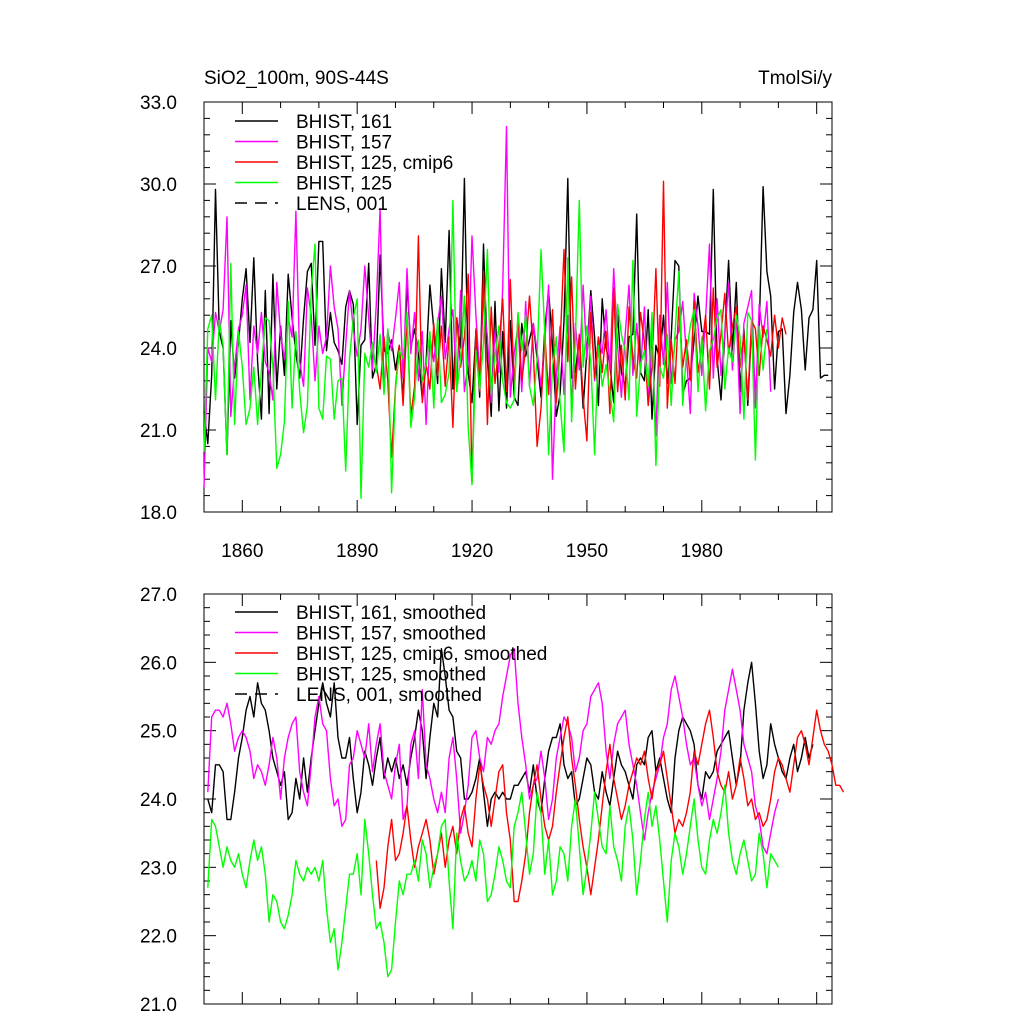 This screenshot has height=1024, width=1024. I want to click on x-tick-label: 1920, so click(472, 551).